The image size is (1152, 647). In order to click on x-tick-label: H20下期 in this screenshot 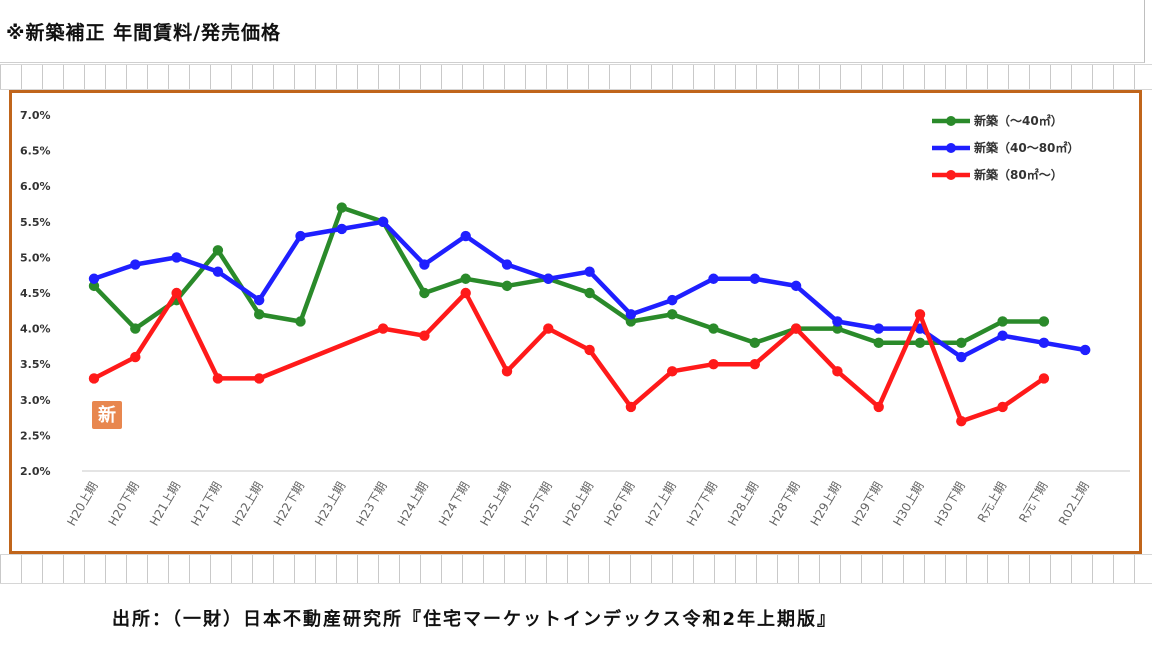, I will do `click(124, 504)`.